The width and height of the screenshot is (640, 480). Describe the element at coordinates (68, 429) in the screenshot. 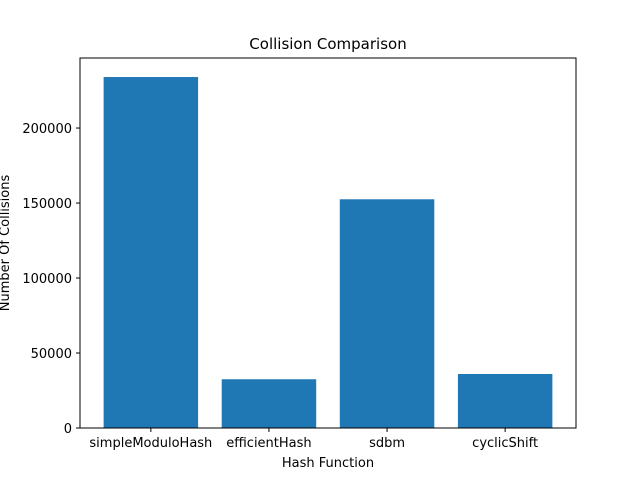

I see `y-tick-label: 0` at that location.